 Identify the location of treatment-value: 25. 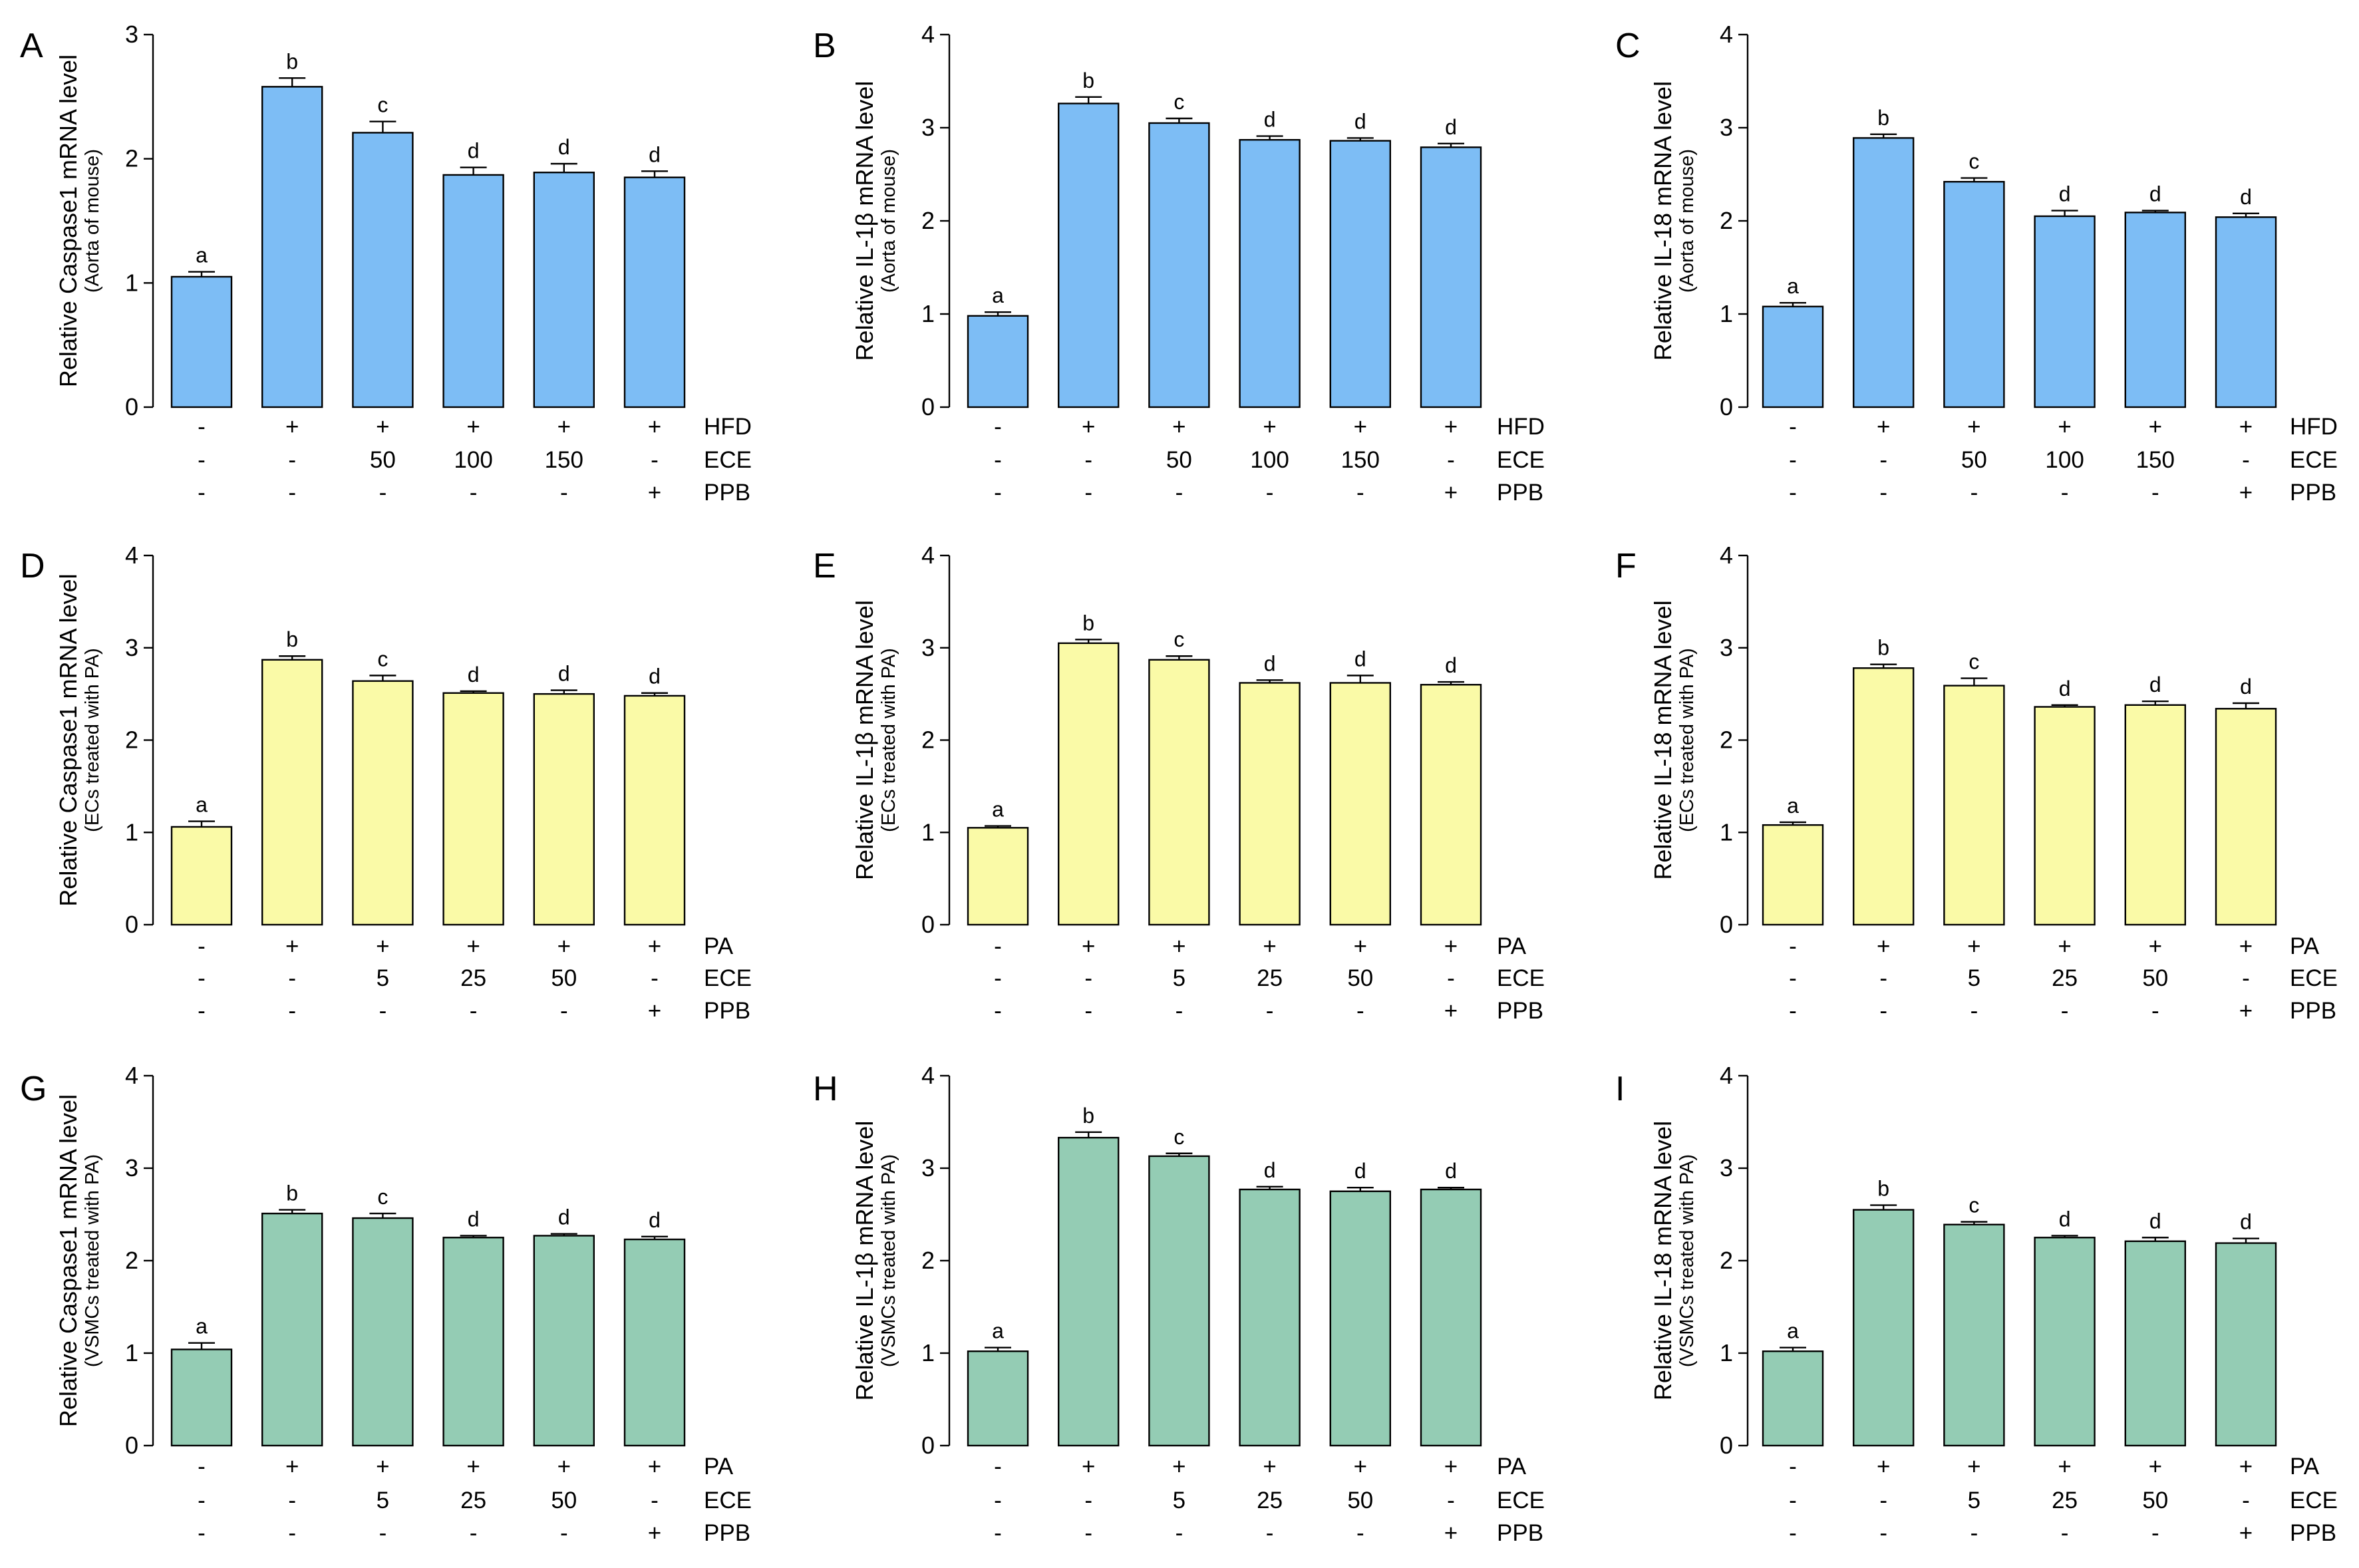
(473, 1500).